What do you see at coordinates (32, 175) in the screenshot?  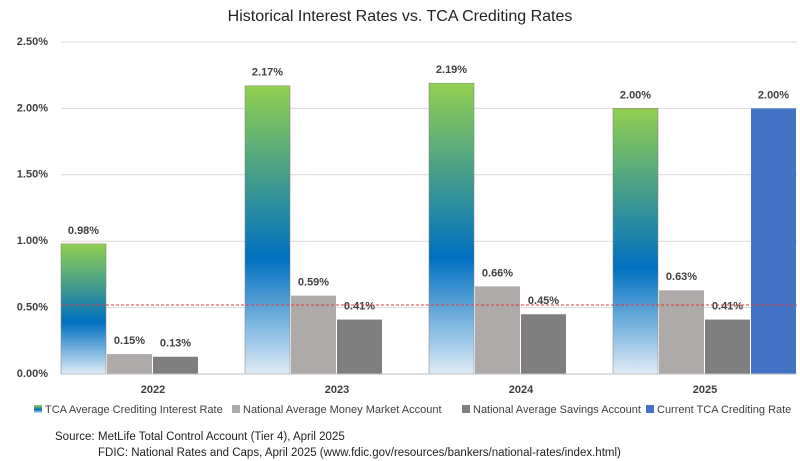 I see `y-tick-label: 1.50%` at bounding box center [32, 175].